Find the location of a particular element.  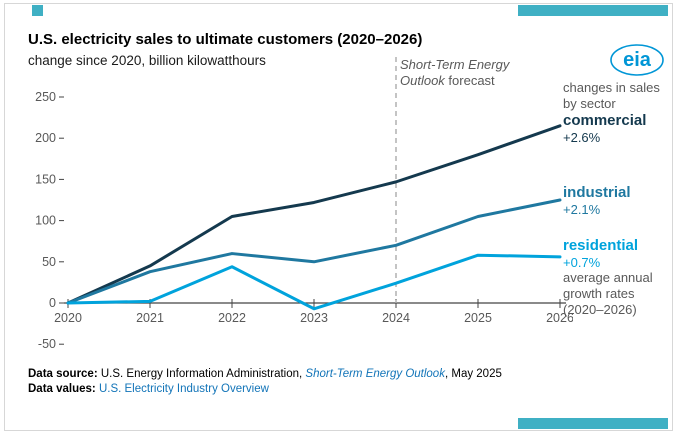

legend-commercial: commercial +2.6% is located at coordinates (618, 129).